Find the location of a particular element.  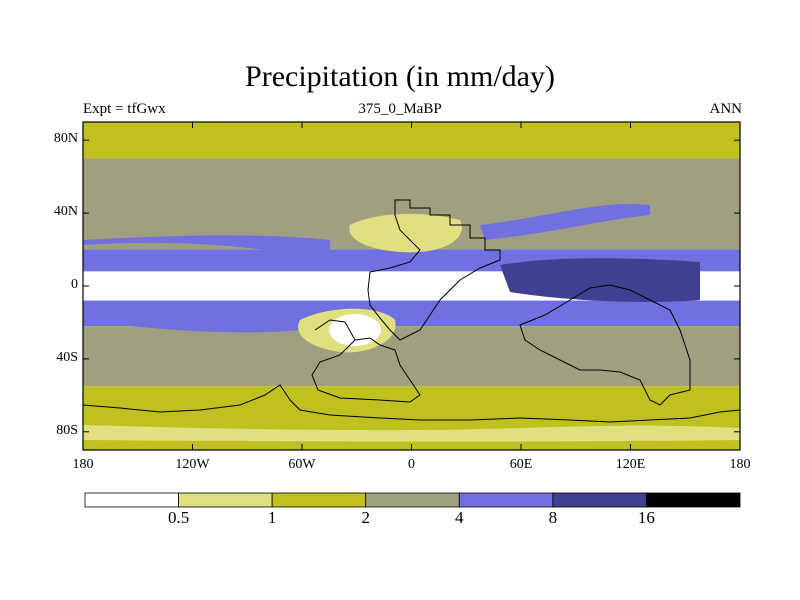

period-label: 375_0_MaBP is located at coordinates (400, 109).